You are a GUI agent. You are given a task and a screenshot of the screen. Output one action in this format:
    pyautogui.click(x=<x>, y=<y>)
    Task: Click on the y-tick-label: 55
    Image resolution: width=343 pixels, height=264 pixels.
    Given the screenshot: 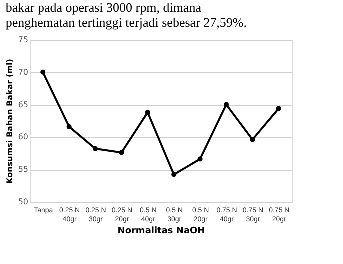 What is the action you would take?
    pyautogui.click(x=23, y=169)
    